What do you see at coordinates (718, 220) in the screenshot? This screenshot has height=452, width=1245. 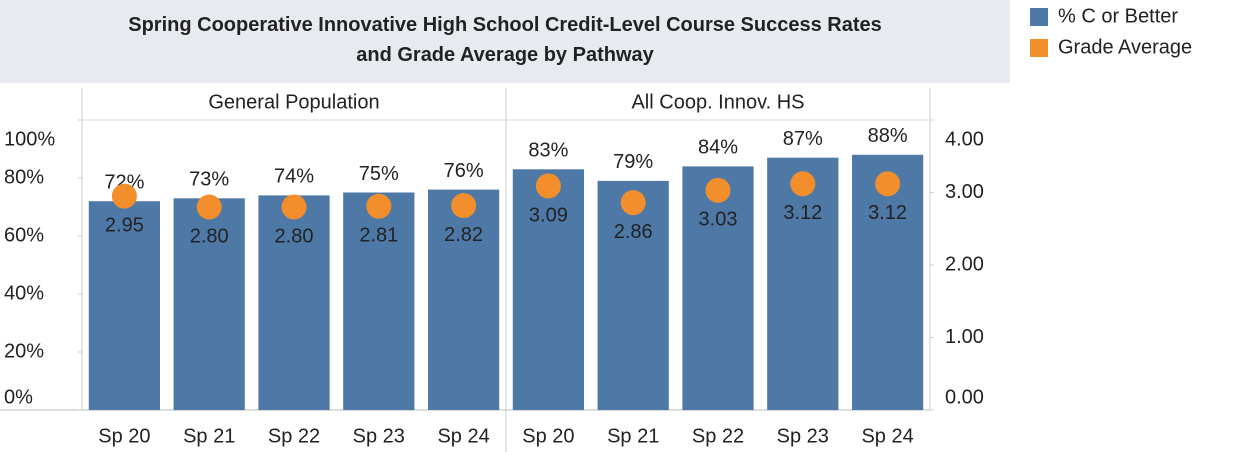 I see `dot-label: 3.03` at bounding box center [718, 220].